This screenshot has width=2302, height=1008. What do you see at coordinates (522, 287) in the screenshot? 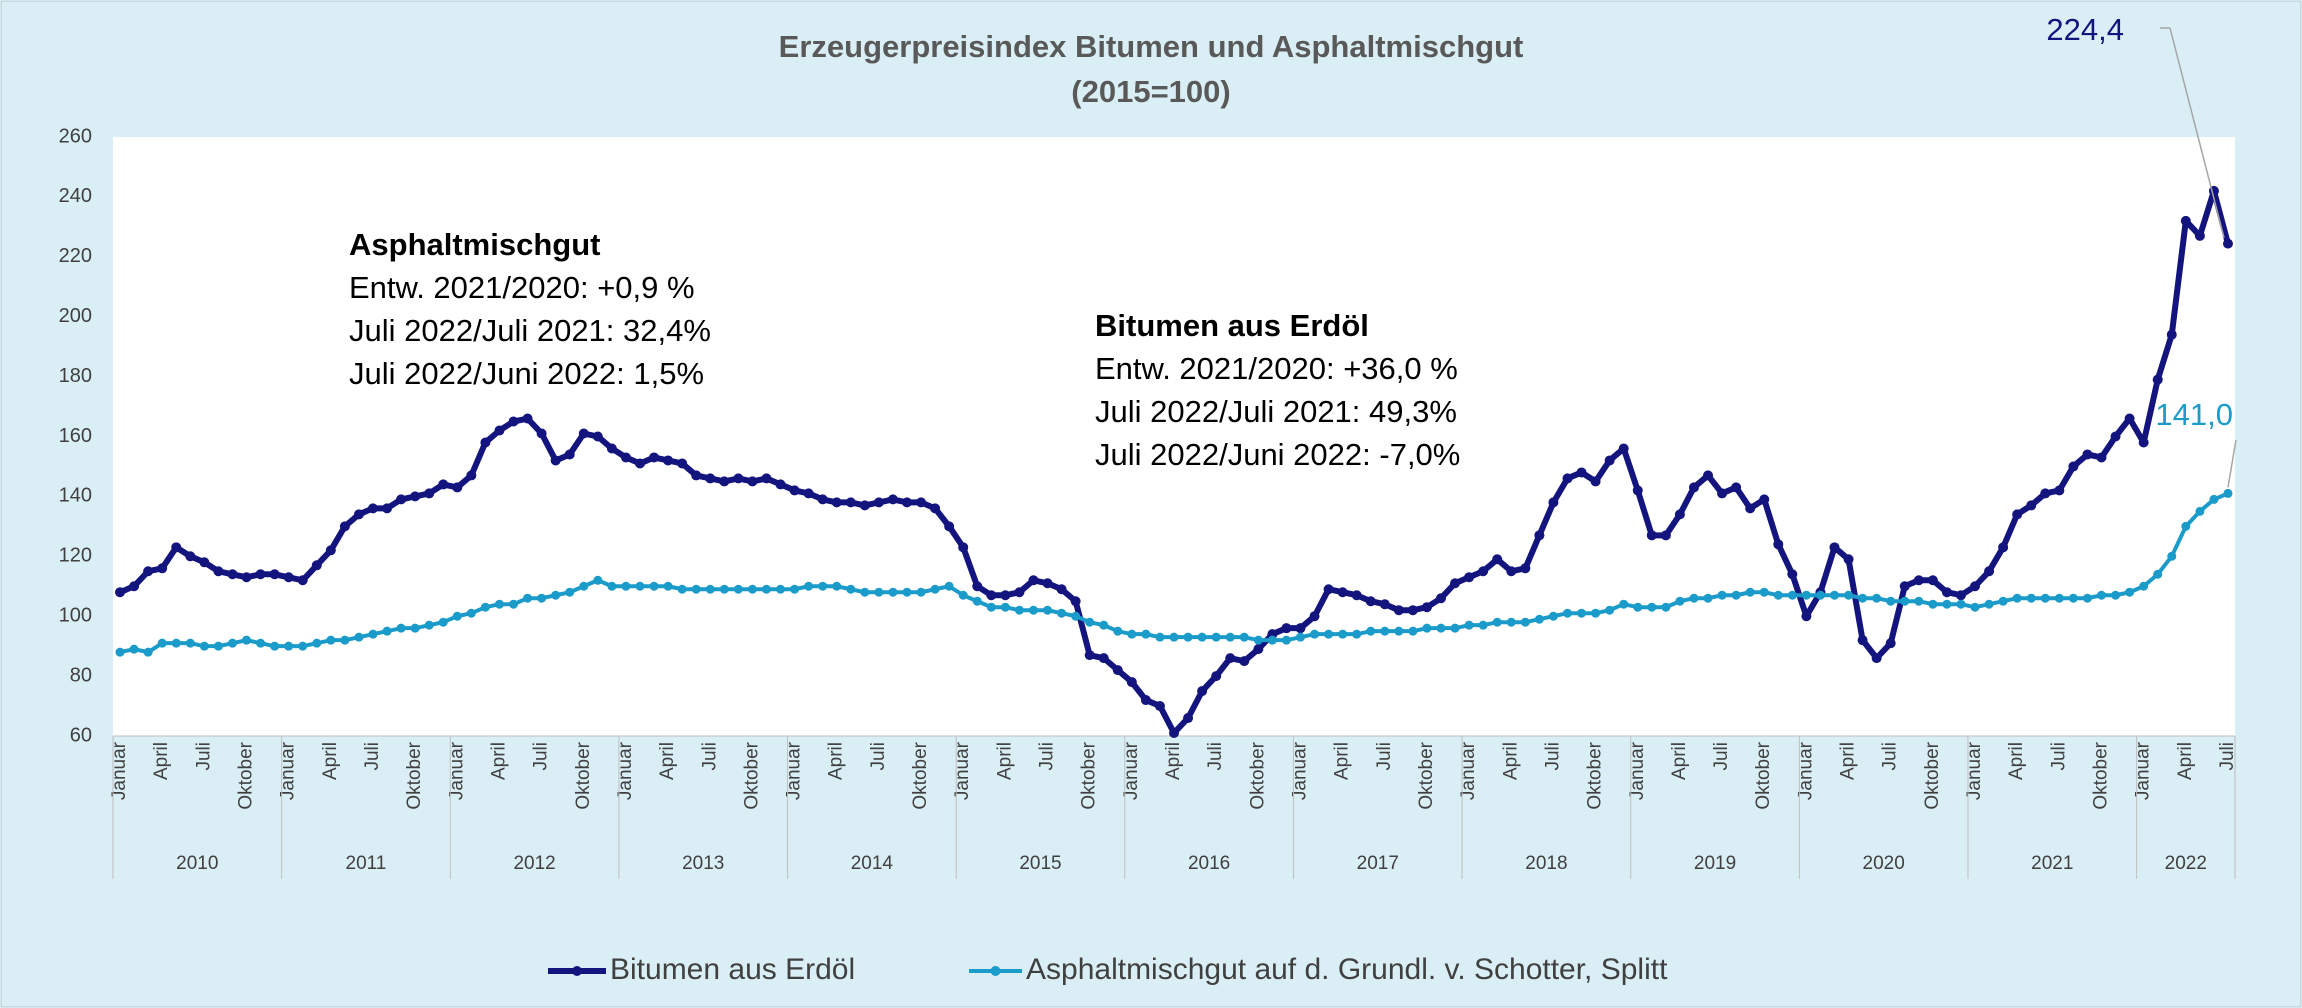
I see `annotation-line: Entw. 2021/2020: +0,9 %` at bounding box center [522, 287].